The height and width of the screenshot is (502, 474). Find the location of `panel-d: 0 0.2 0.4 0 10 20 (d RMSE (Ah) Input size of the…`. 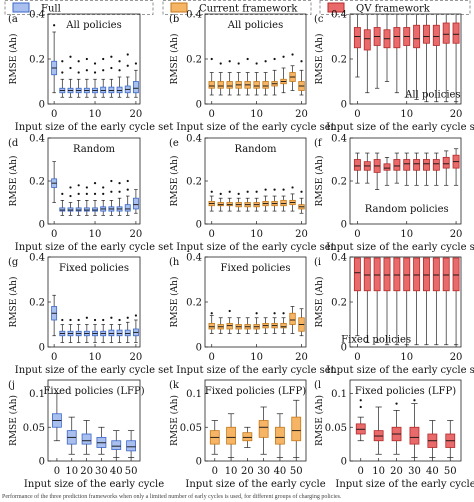

panel-d: 0 0.2 0.4 0 10 20 (d RMSE (Ah) Input size of the… is located at coordinates (90, 194).